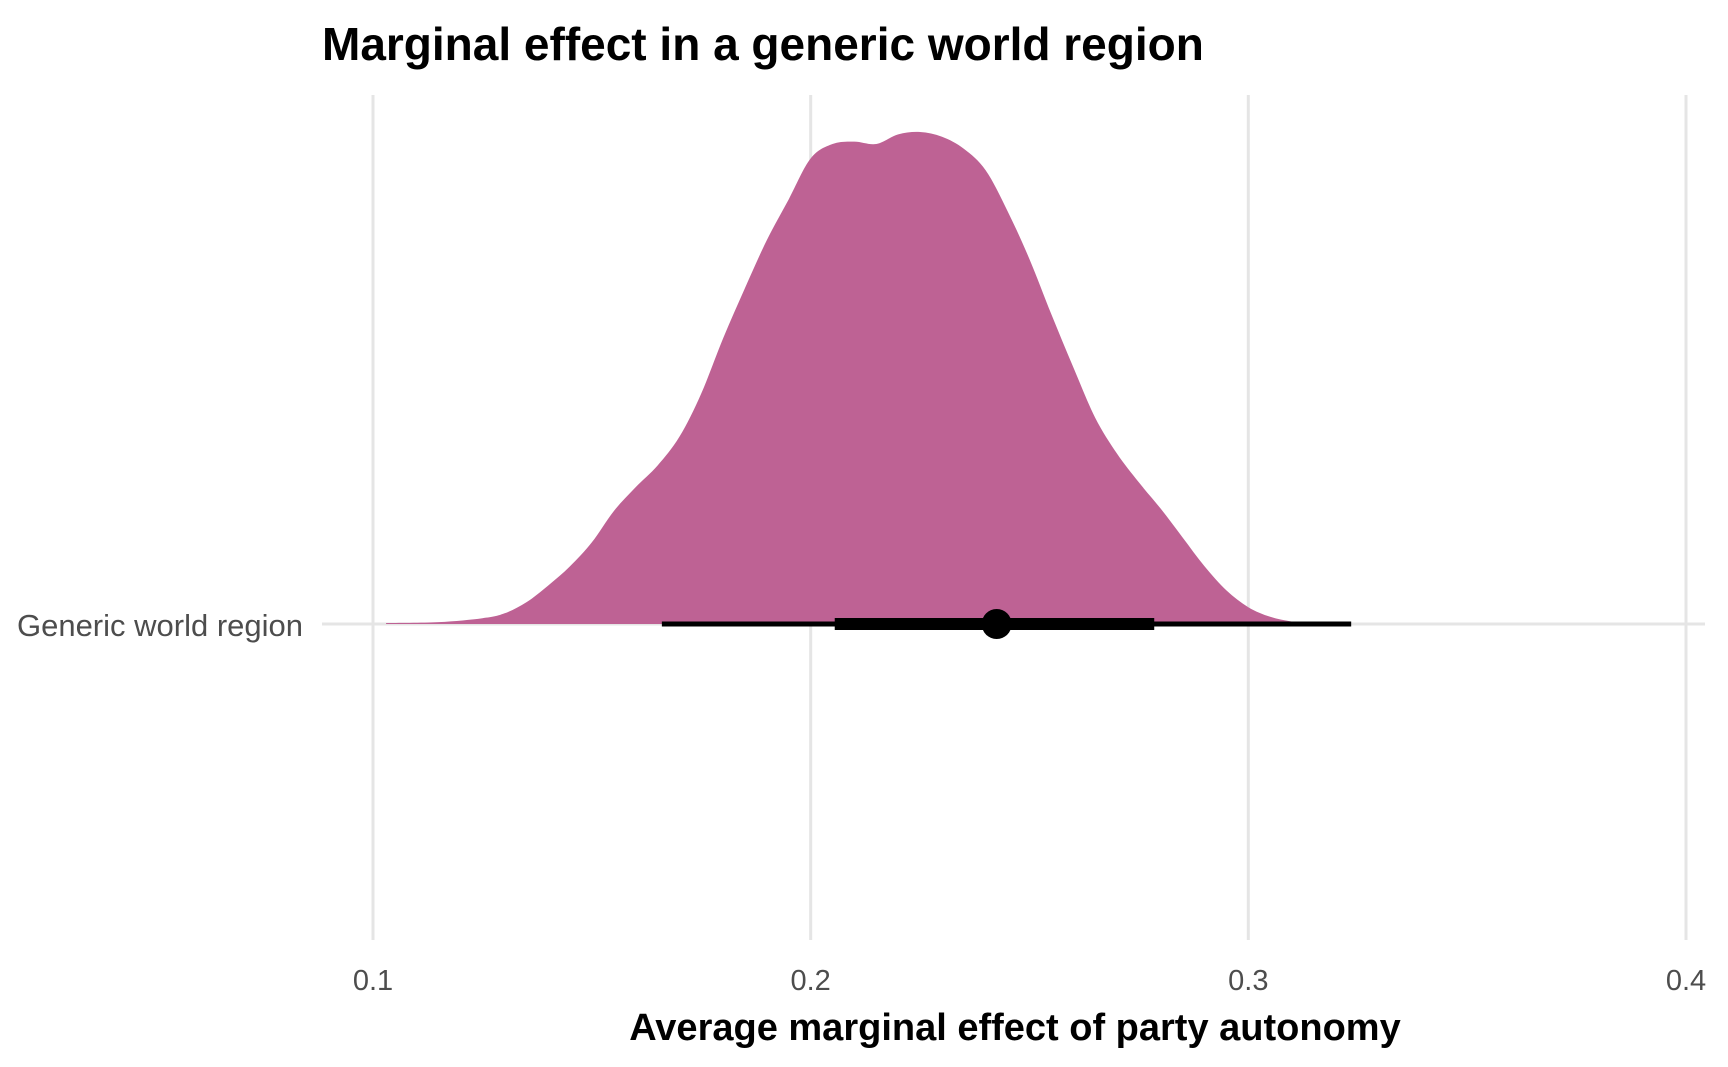 The image size is (1728, 1067). Describe the element at coordinates (996, 624) in the screenshot. I see `point-estimate` at that location.